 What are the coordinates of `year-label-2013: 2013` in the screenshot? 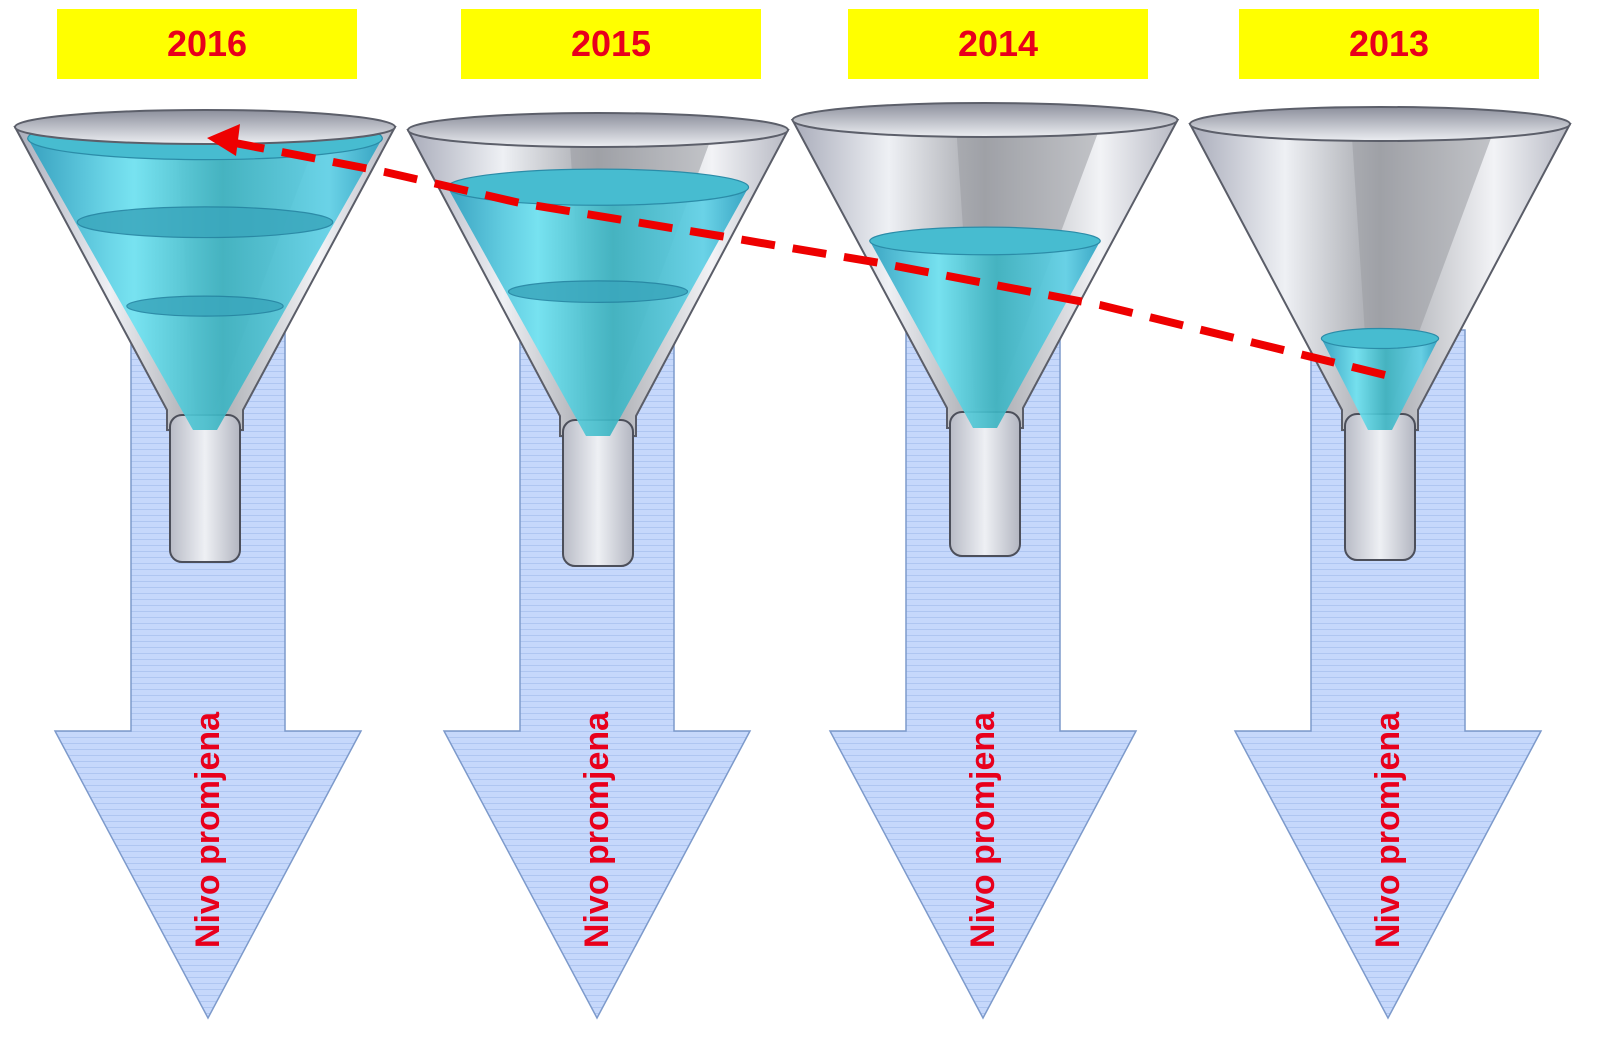 It's located at (1389, 44).